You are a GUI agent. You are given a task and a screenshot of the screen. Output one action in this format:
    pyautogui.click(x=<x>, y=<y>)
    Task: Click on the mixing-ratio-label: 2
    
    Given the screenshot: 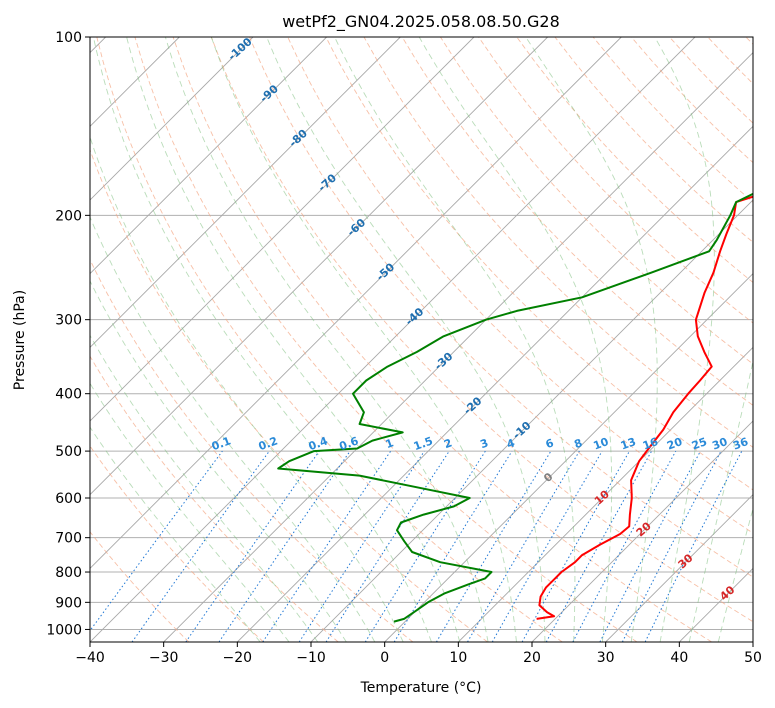 What is the action you would take?
    pyautogui.click(x=448, y=443)
    